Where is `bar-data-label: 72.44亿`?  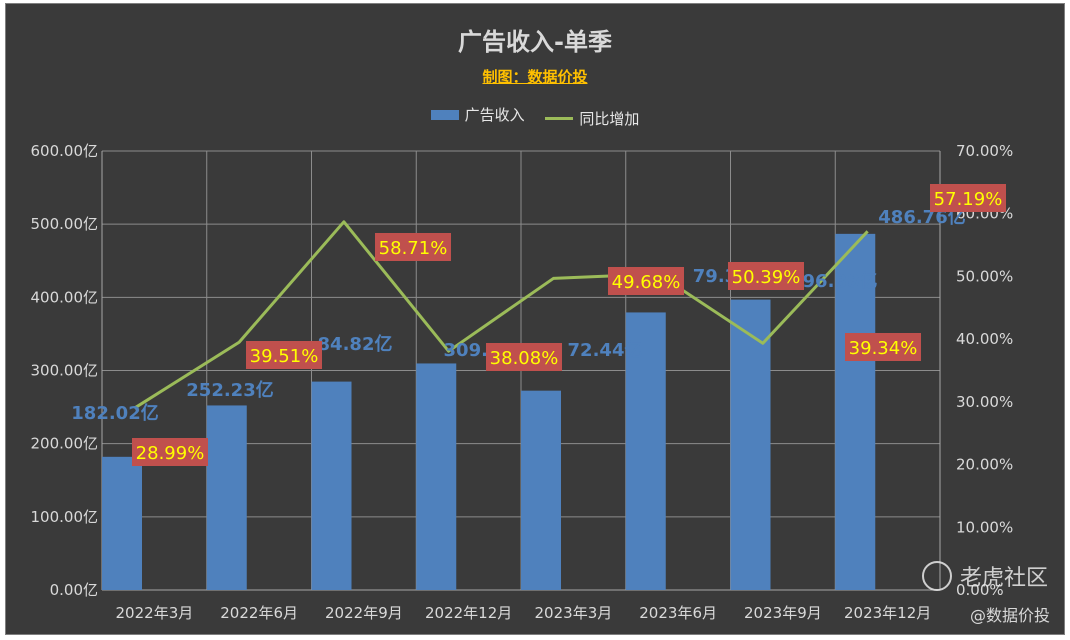 bar-data-label: 72.44亿 is located at coordinates (605, 350).